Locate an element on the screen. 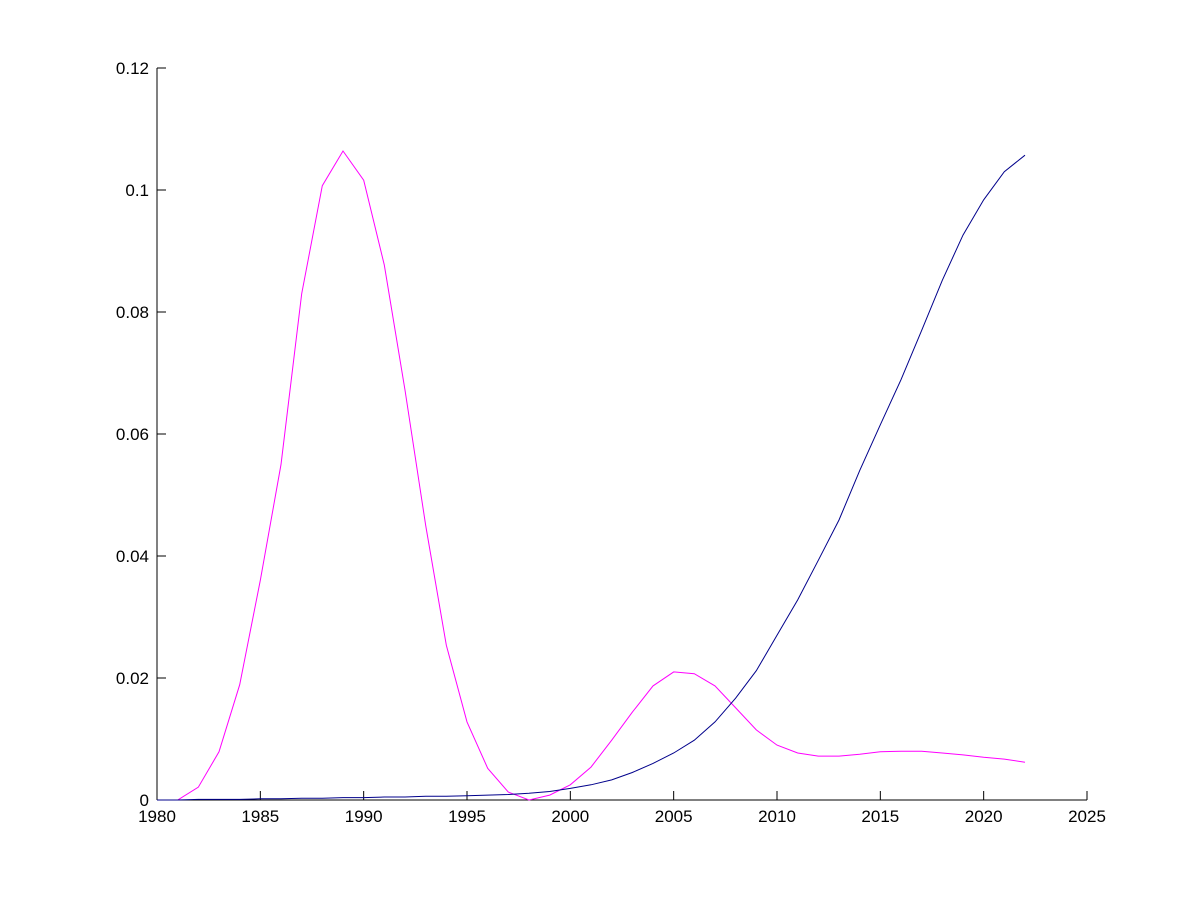  x-tick-label: 2015 is located at coordinates (880, 816).